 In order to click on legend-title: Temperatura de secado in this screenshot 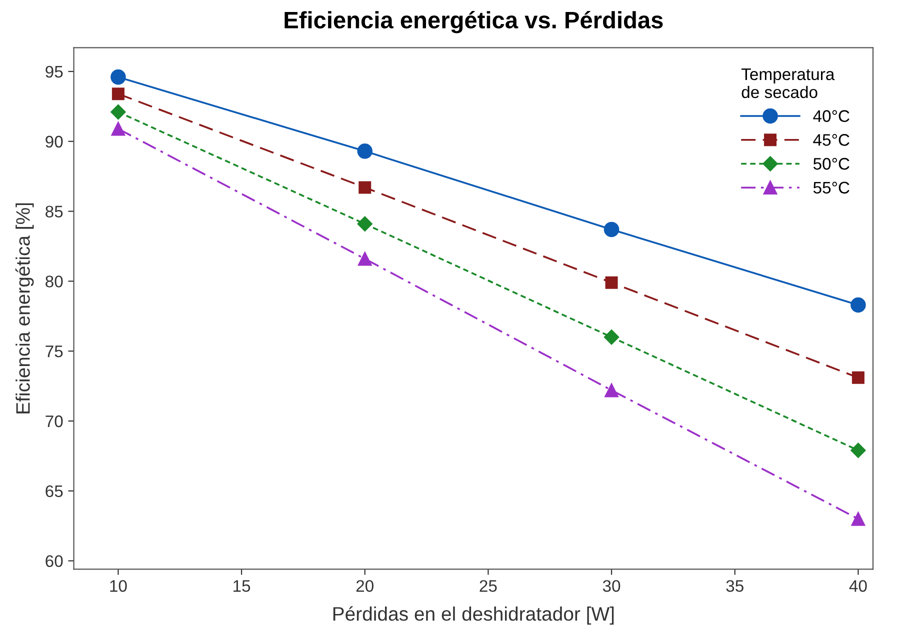, I will do `click(788, 83)`.